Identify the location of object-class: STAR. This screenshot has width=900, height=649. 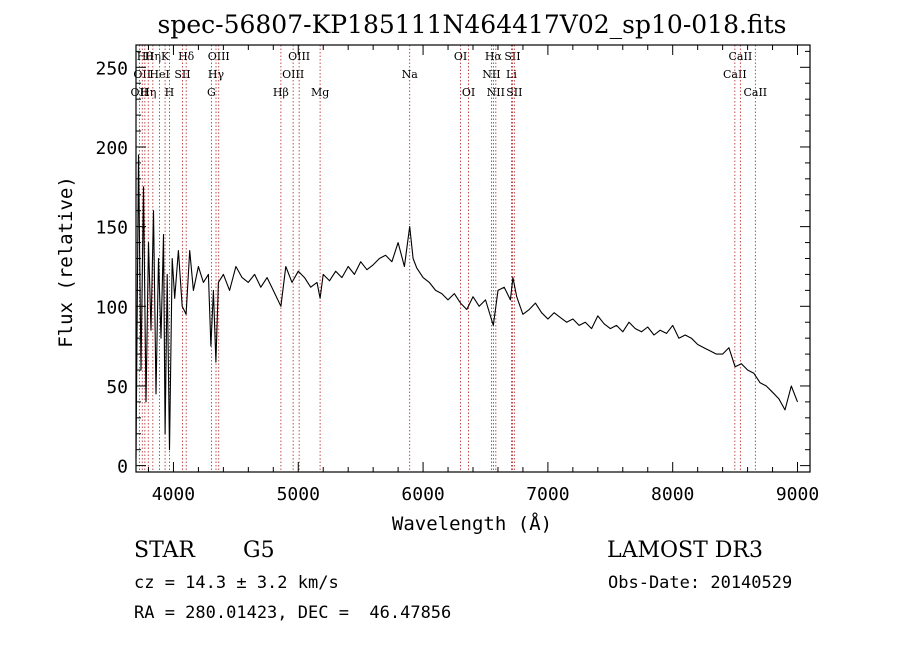
(164, 550).